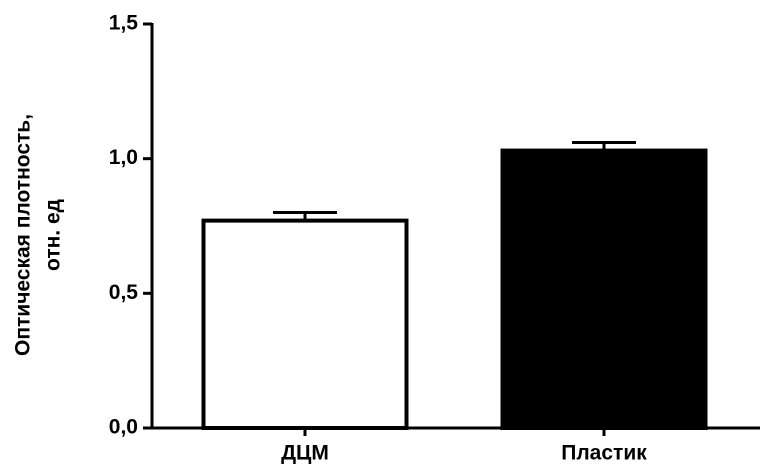  What do you see at coordinates (124, 23) in the screenshot?
I see `y-tick-label: 1,5` at bounding box center [124, 23].